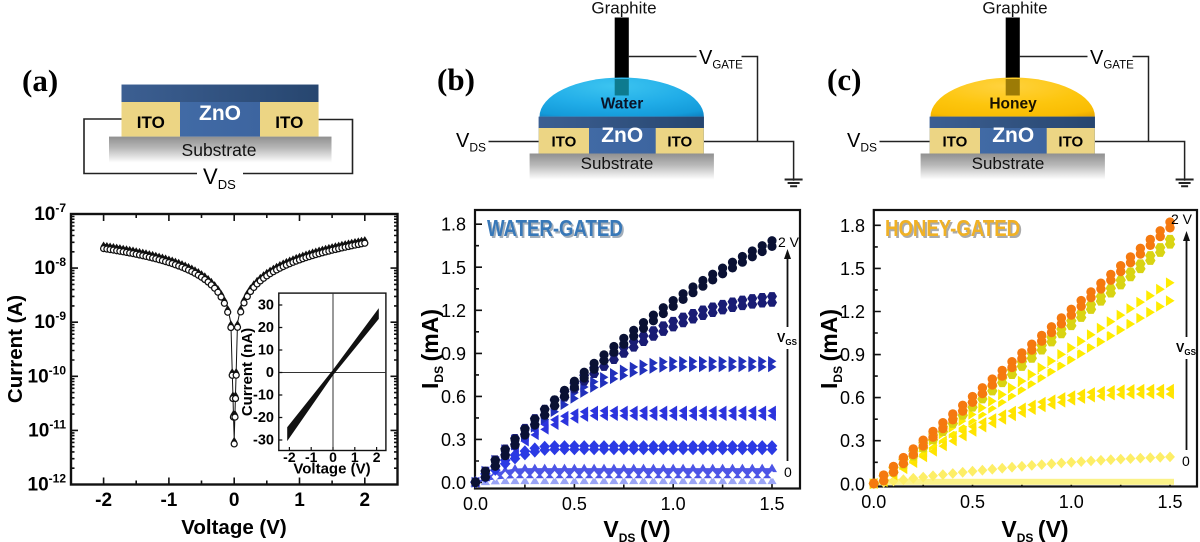 This screenshot has width=1200, height=542. What do you see at coordinates (456, 79) in the screenshot?
I see `svg-text: (b)` at bounding box center [456, 79].